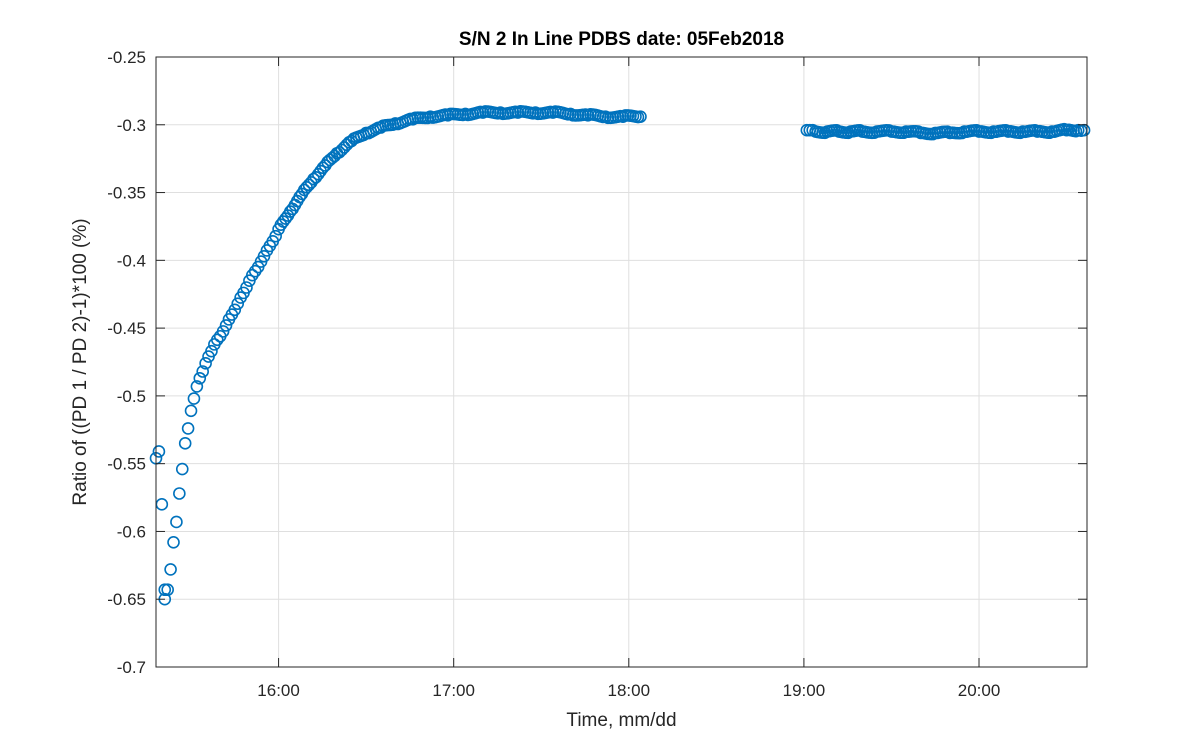  I want to click on y-tick-label: -0.3, so click(131, 125).